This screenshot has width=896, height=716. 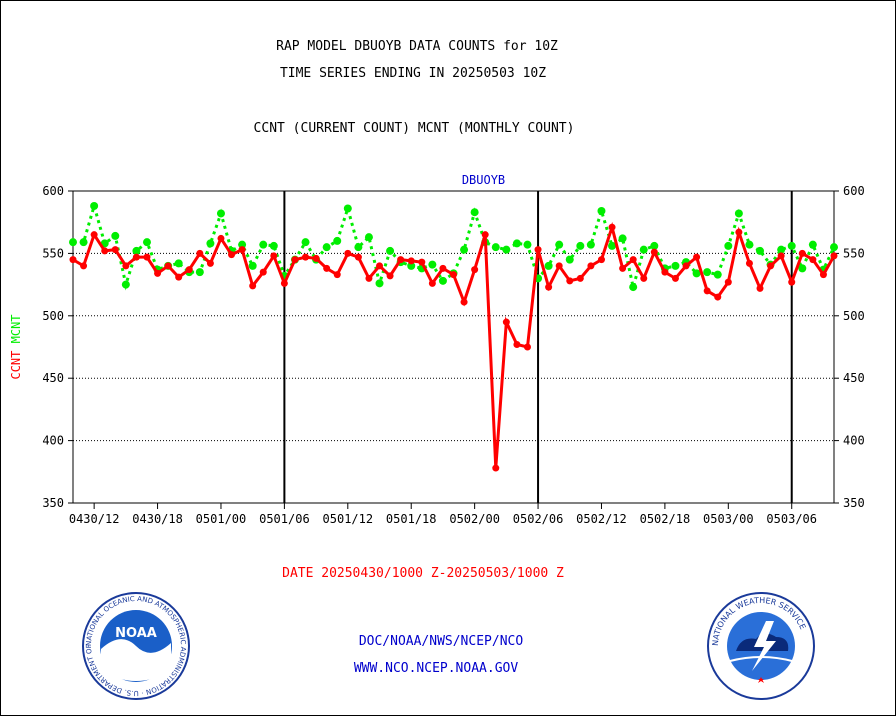 What do you see at coordinates (53, 441) in the screenshot?
I see `y-tick-label-left: 400` at bounding box center [53, 441].